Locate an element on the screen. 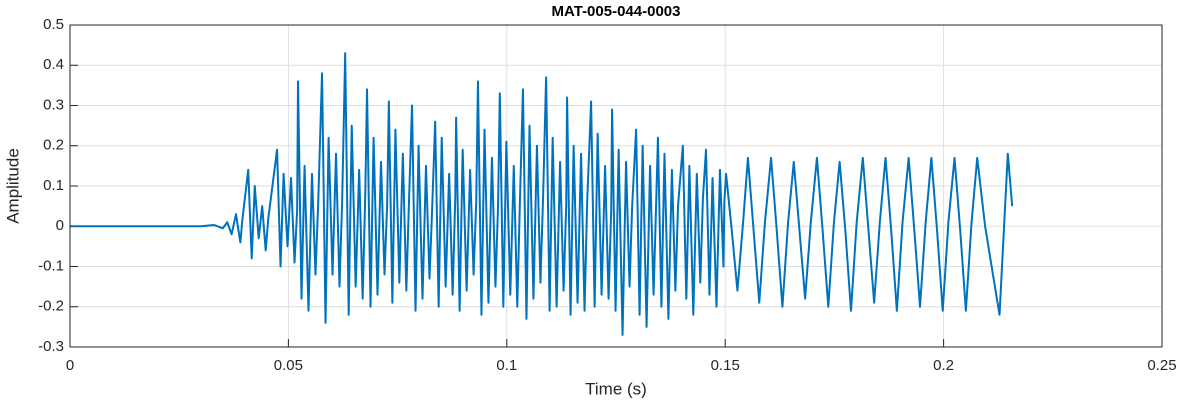 The width and height of the screenshot is (1182, 404). y-tick-label: 0.5 is located at coordinates (53, 24).